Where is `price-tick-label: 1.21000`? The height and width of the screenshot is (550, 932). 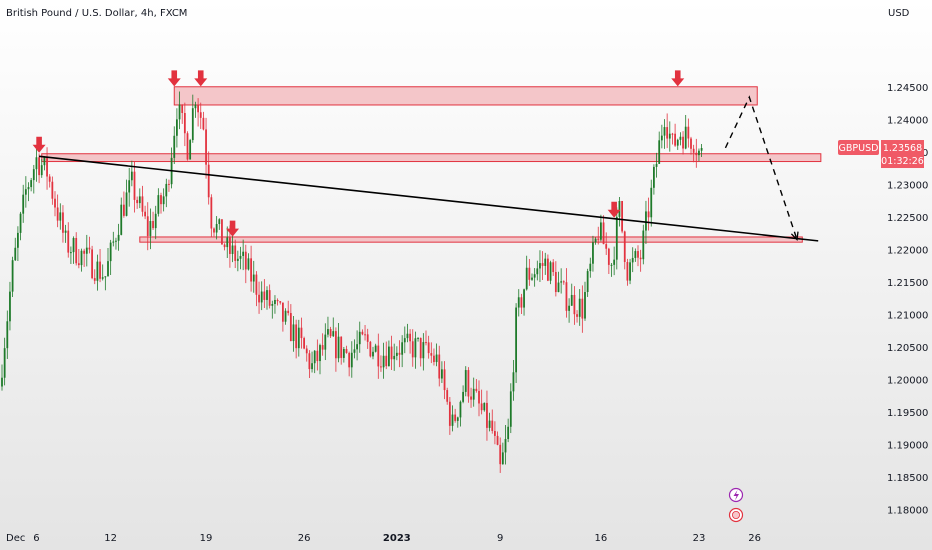
price-tick-label: 1.21000 is located at coordinates (907, 315).